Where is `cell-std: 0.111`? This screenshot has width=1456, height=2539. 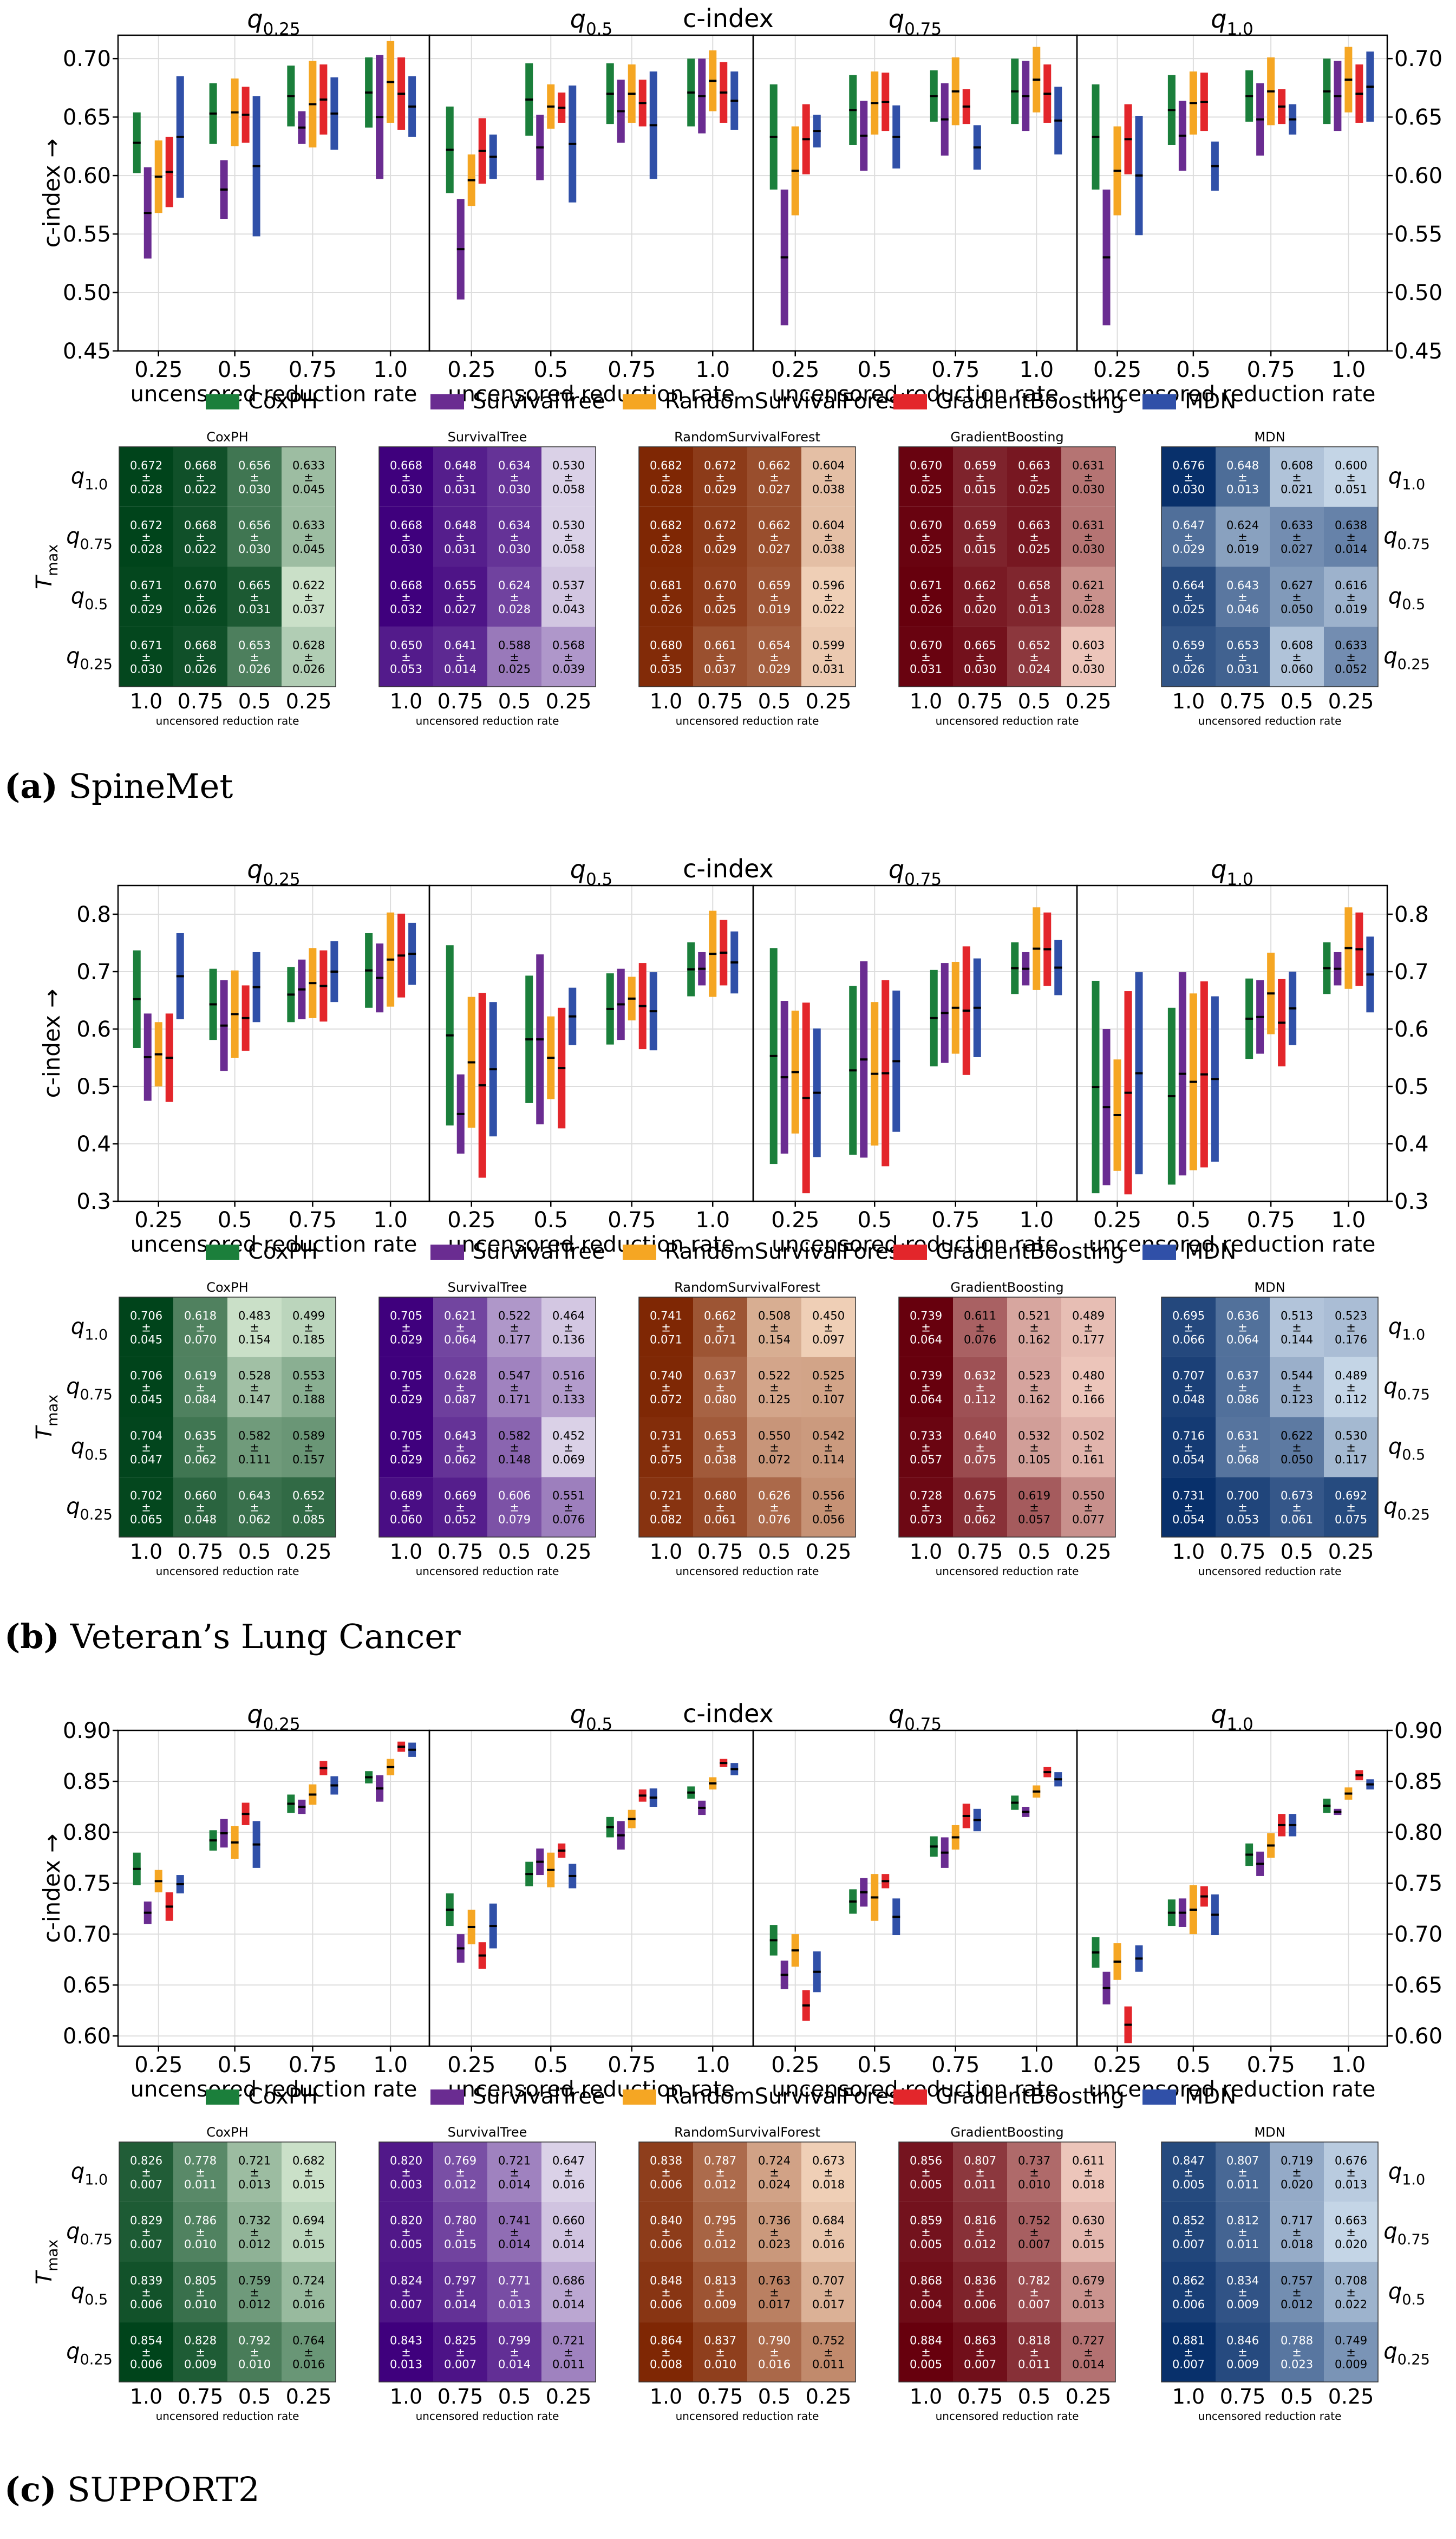
cell-std: 0.111 is located at coordinates (255, 1459).